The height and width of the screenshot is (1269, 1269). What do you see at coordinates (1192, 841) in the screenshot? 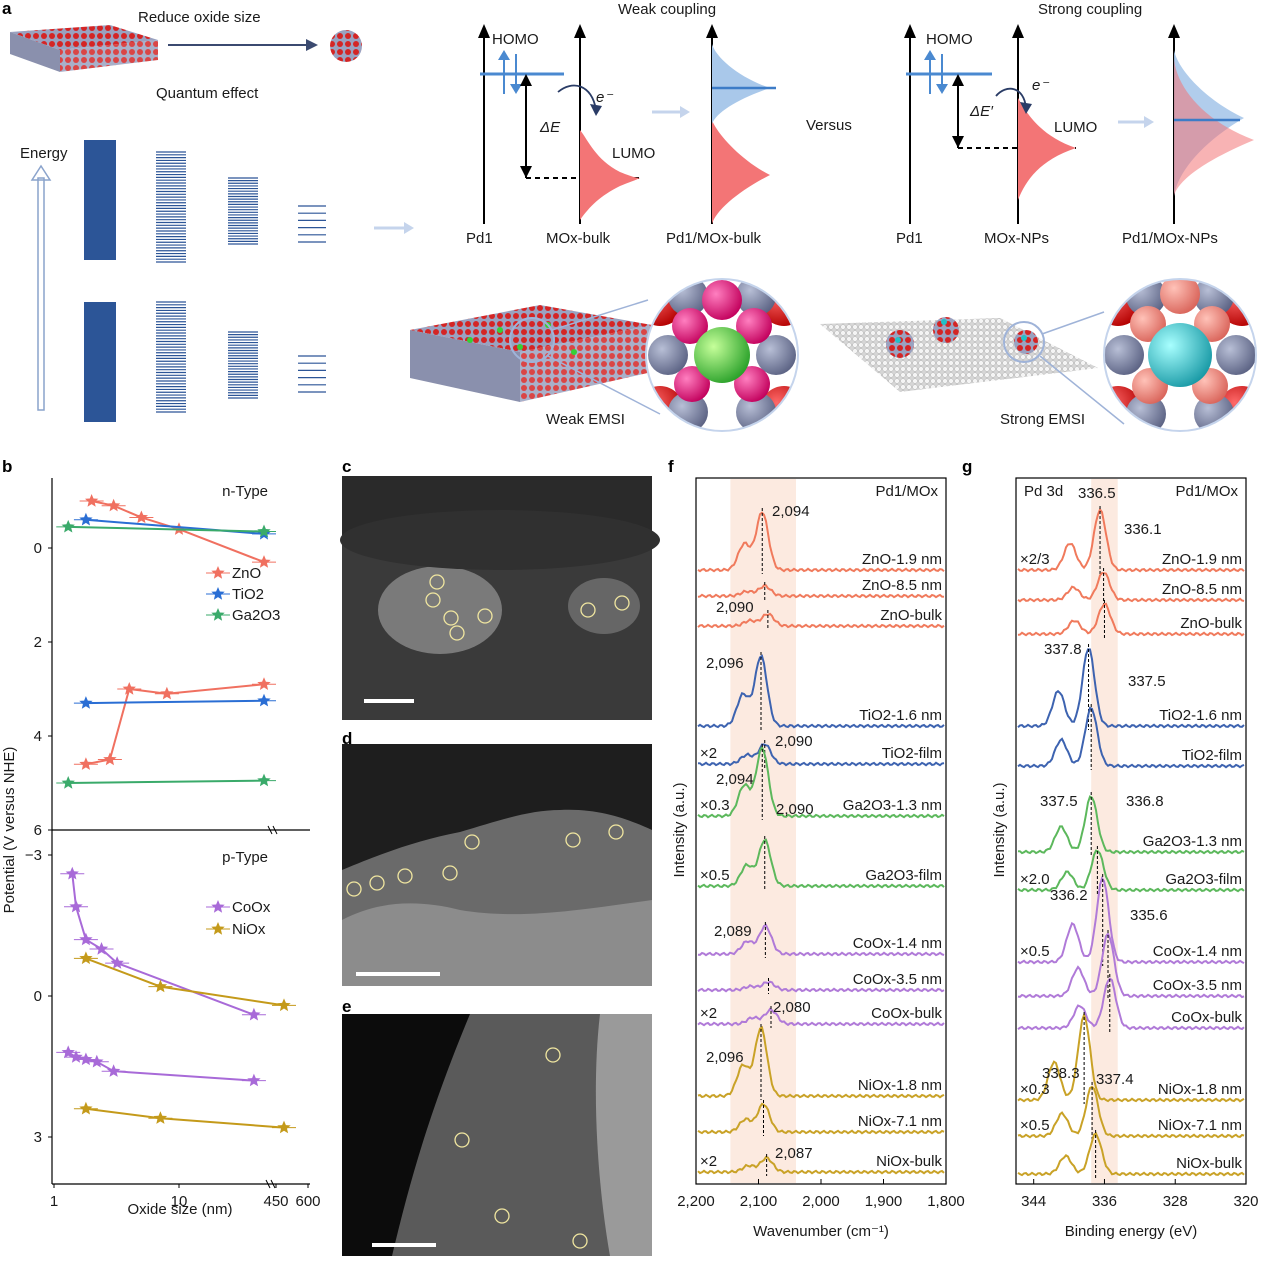
I see `trace-label: Ga2O3-1.3 nm` at bounding box center [1192, 841].